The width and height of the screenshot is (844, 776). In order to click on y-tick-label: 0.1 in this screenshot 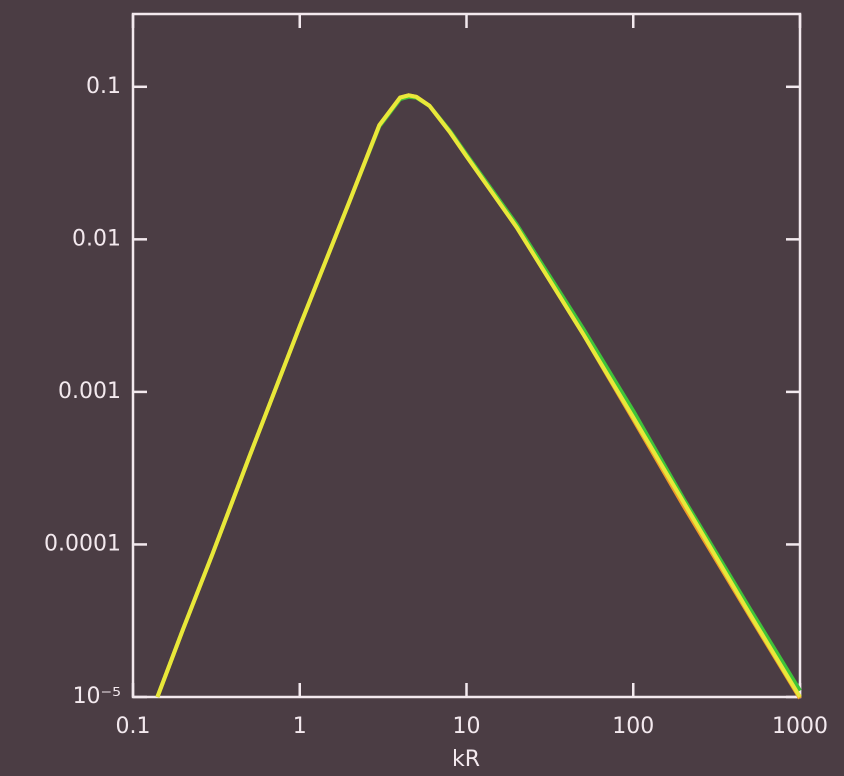, I will do `click(103, 86)`.